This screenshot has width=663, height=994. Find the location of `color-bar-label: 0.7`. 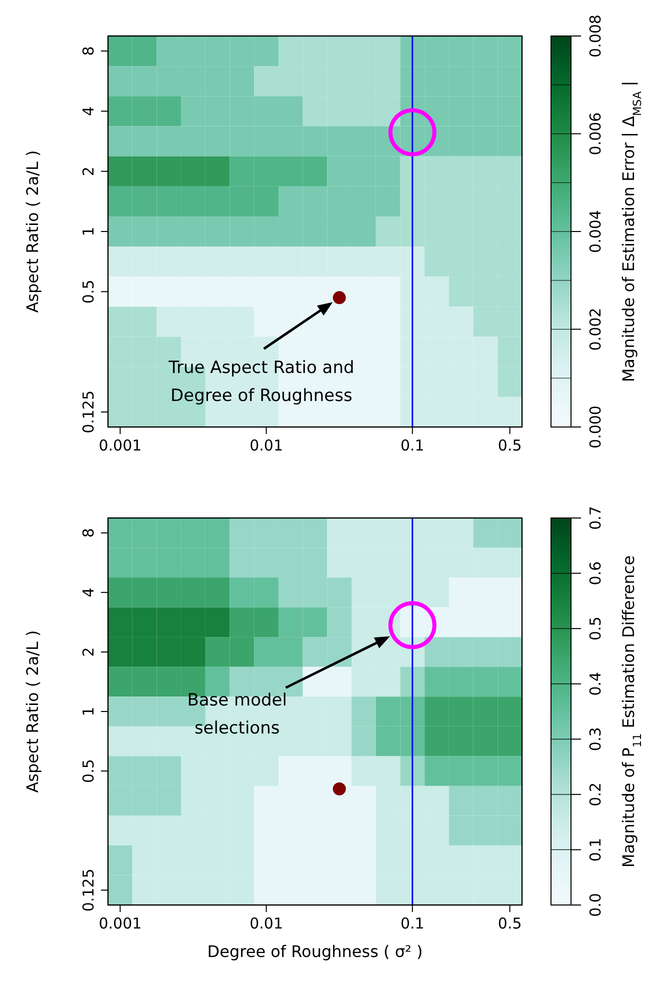

color-bar-label: 0.7 is located at coordinates (595, 518).